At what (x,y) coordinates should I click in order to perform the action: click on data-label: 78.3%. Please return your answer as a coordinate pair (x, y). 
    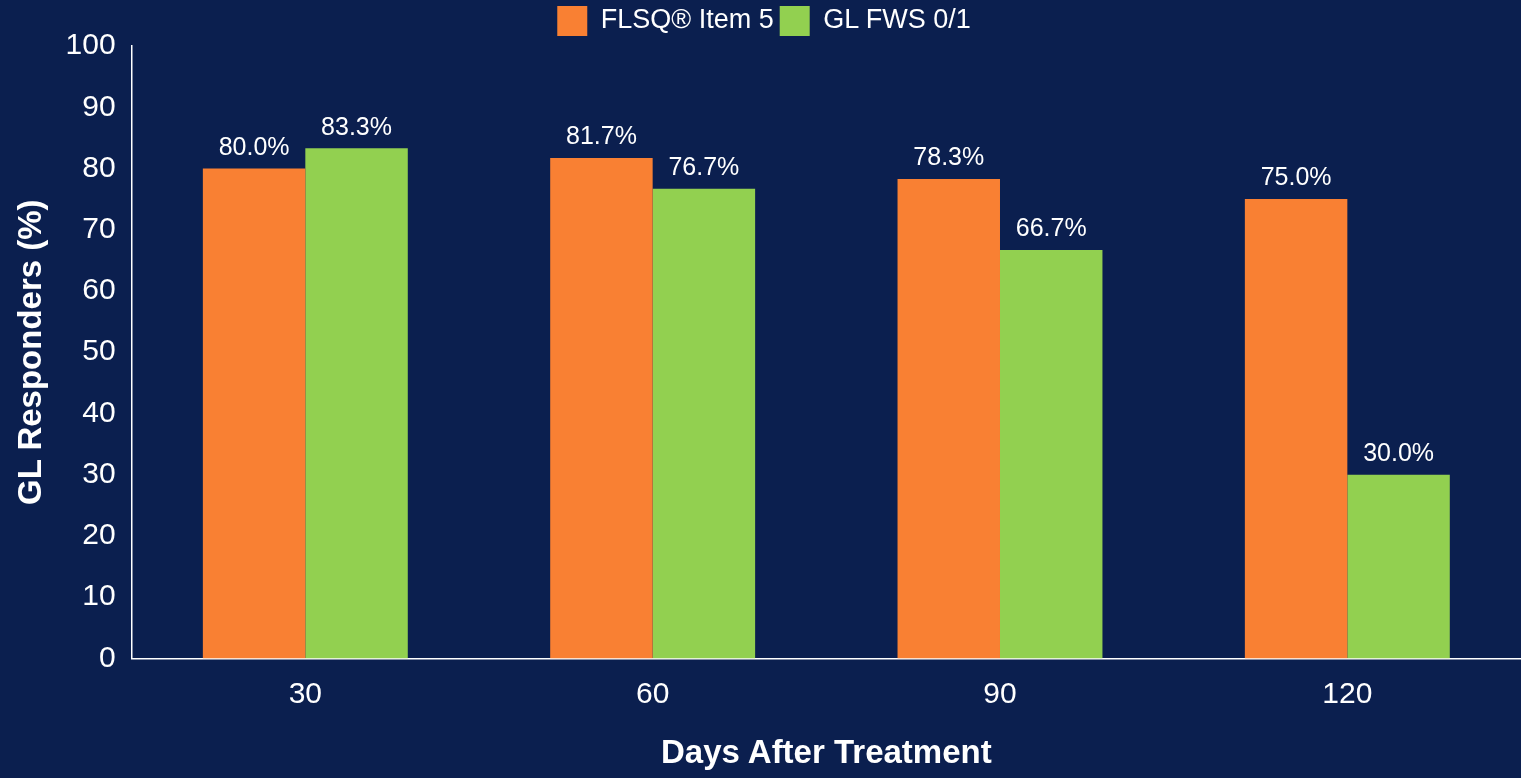
    Looking at the image, I should click on (949, 156).